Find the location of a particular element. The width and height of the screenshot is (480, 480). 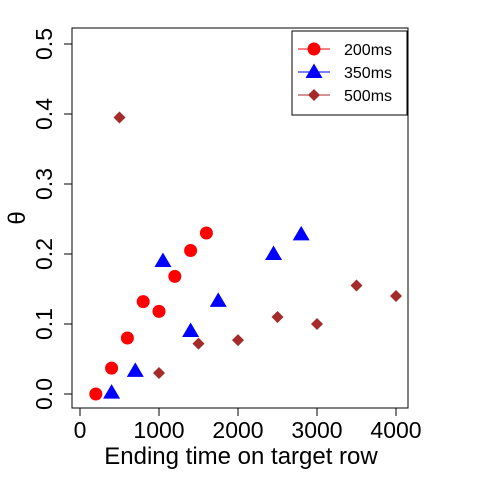

x-tick-label: 2000 is located at coordinates (237, 430).